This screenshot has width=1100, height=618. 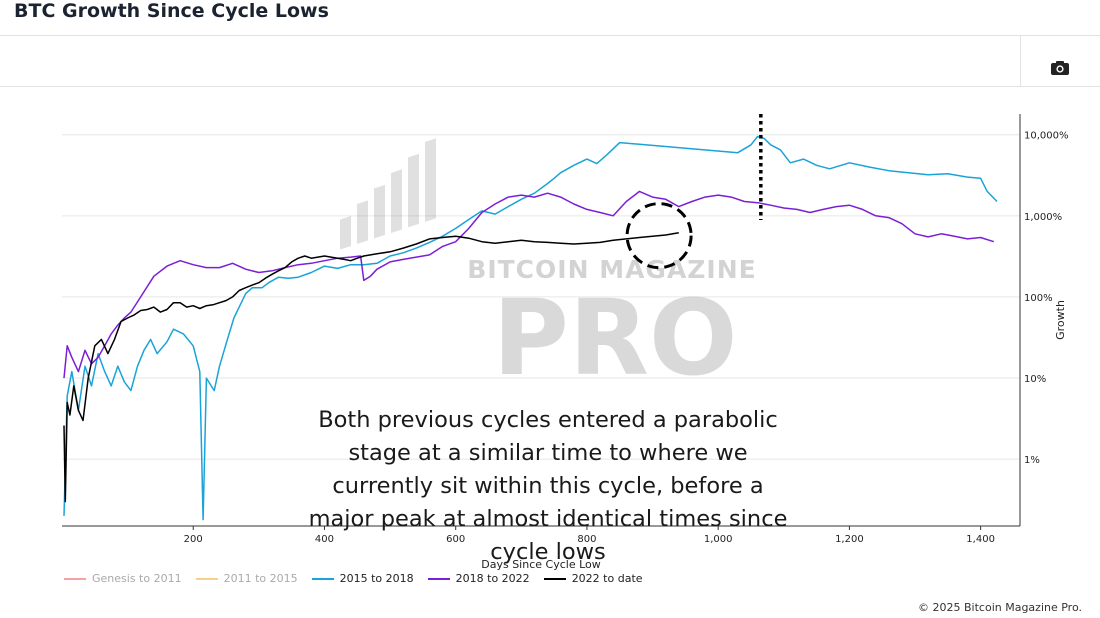 I want to click on highlight-circle, so click(x=659, y=236).